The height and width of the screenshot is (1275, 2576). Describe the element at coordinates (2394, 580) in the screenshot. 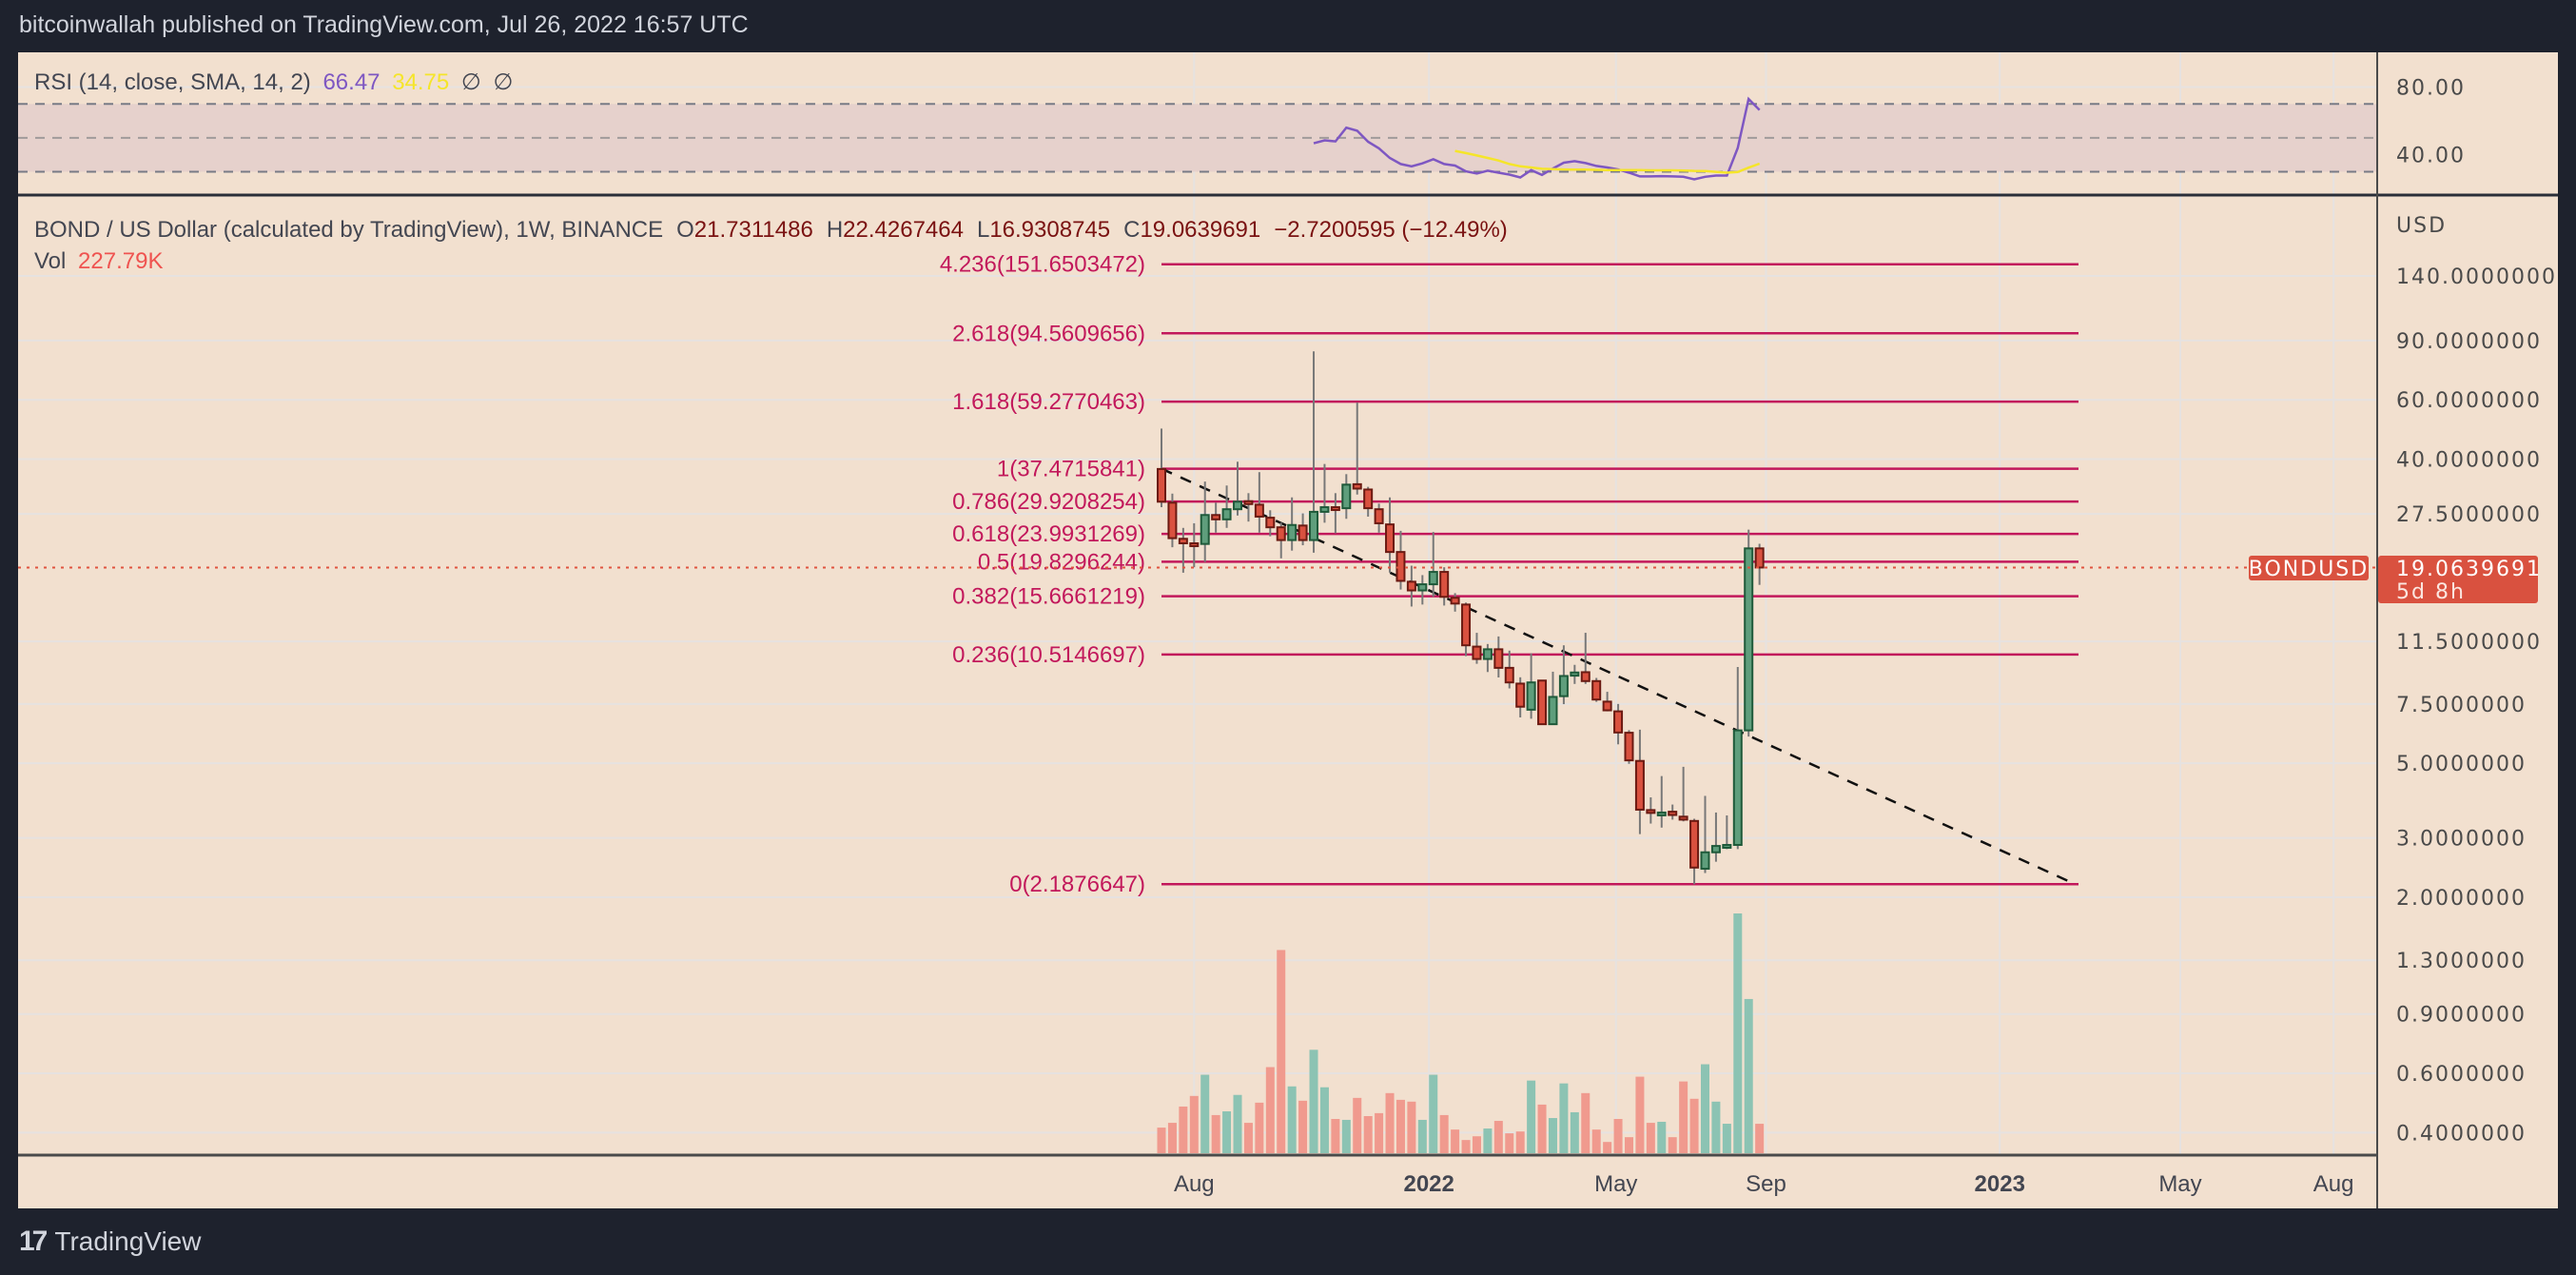

I see `last-price-tag: BONDUSD 19.0639691 5d 8h` at that location.